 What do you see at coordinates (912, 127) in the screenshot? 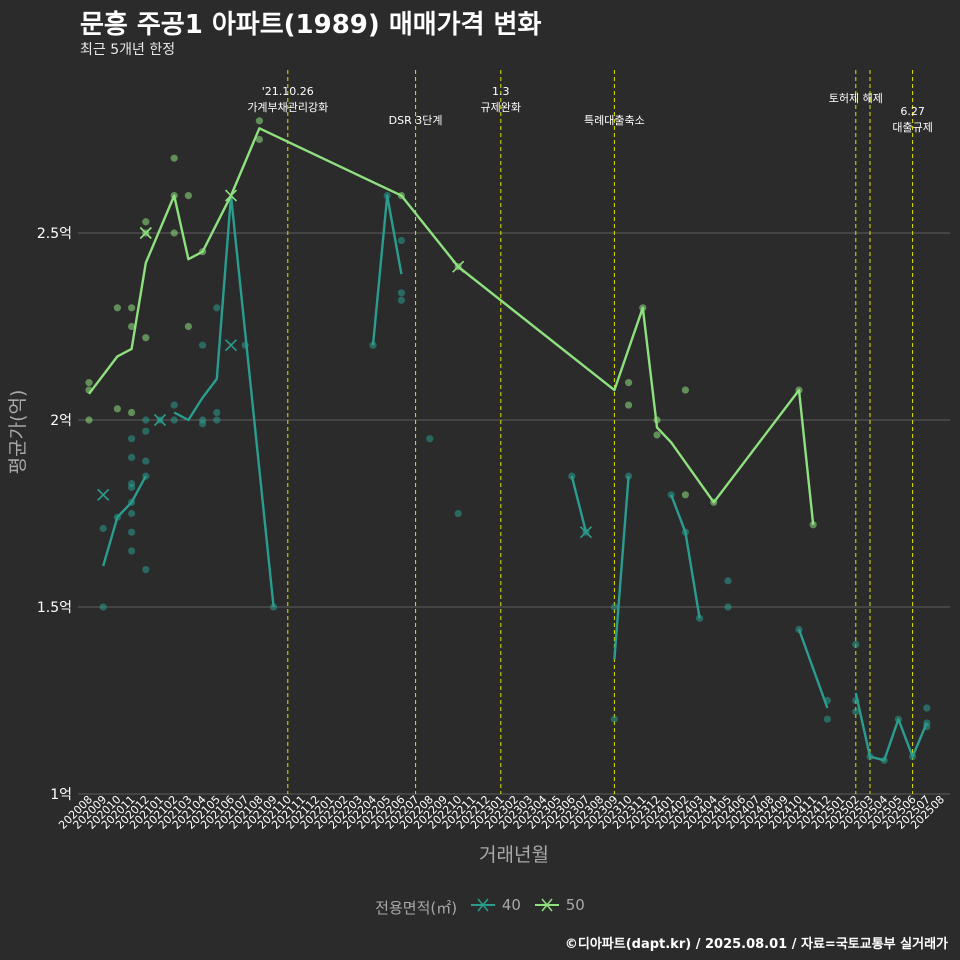
I see `event-label: 대출규제` at bounding box center [912, 127].